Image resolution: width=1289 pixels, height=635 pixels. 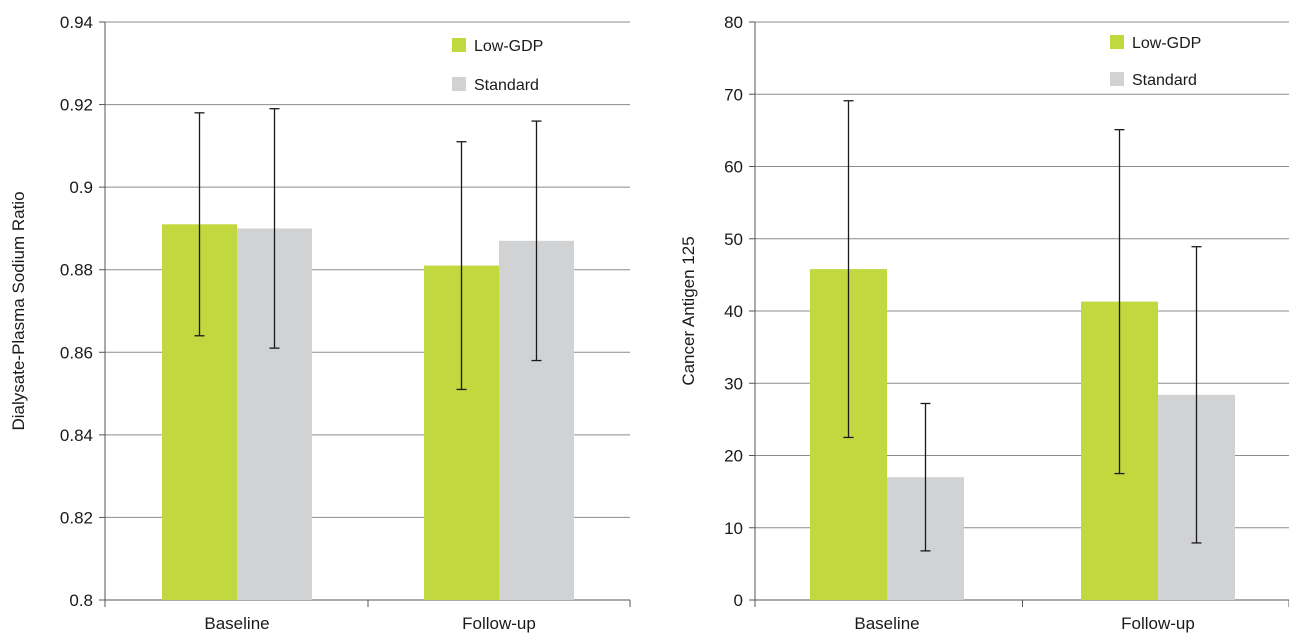 I want to click on y-axis-title: Cancer Antigen 125, so click(x=688, y=310).